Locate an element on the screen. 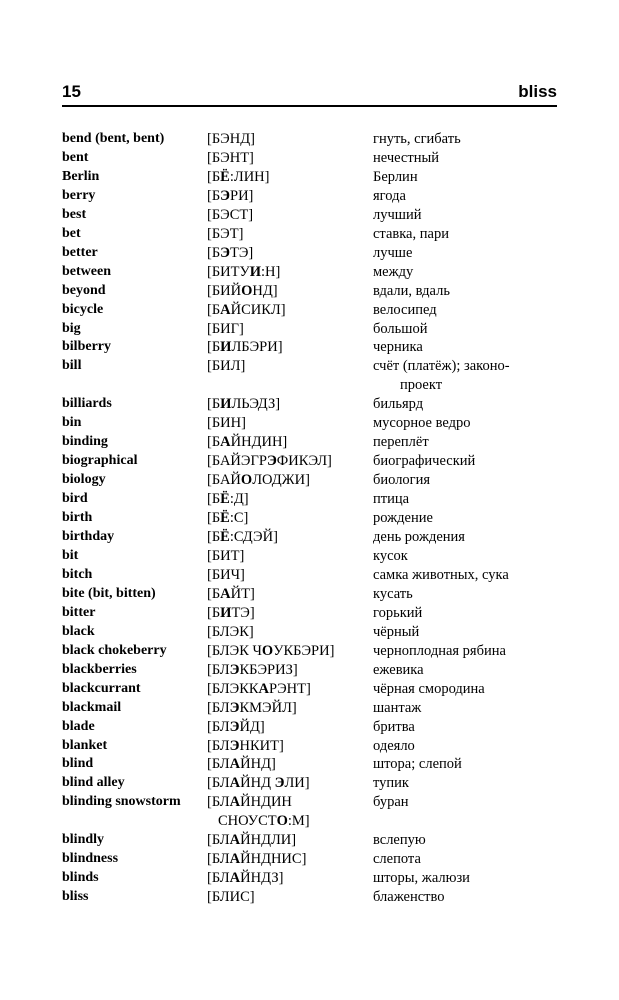 Image resolution: width=619 pixels, height=1000 pixels. entry-transcription: [БЭРИ] is located at coordinates (230, 195).